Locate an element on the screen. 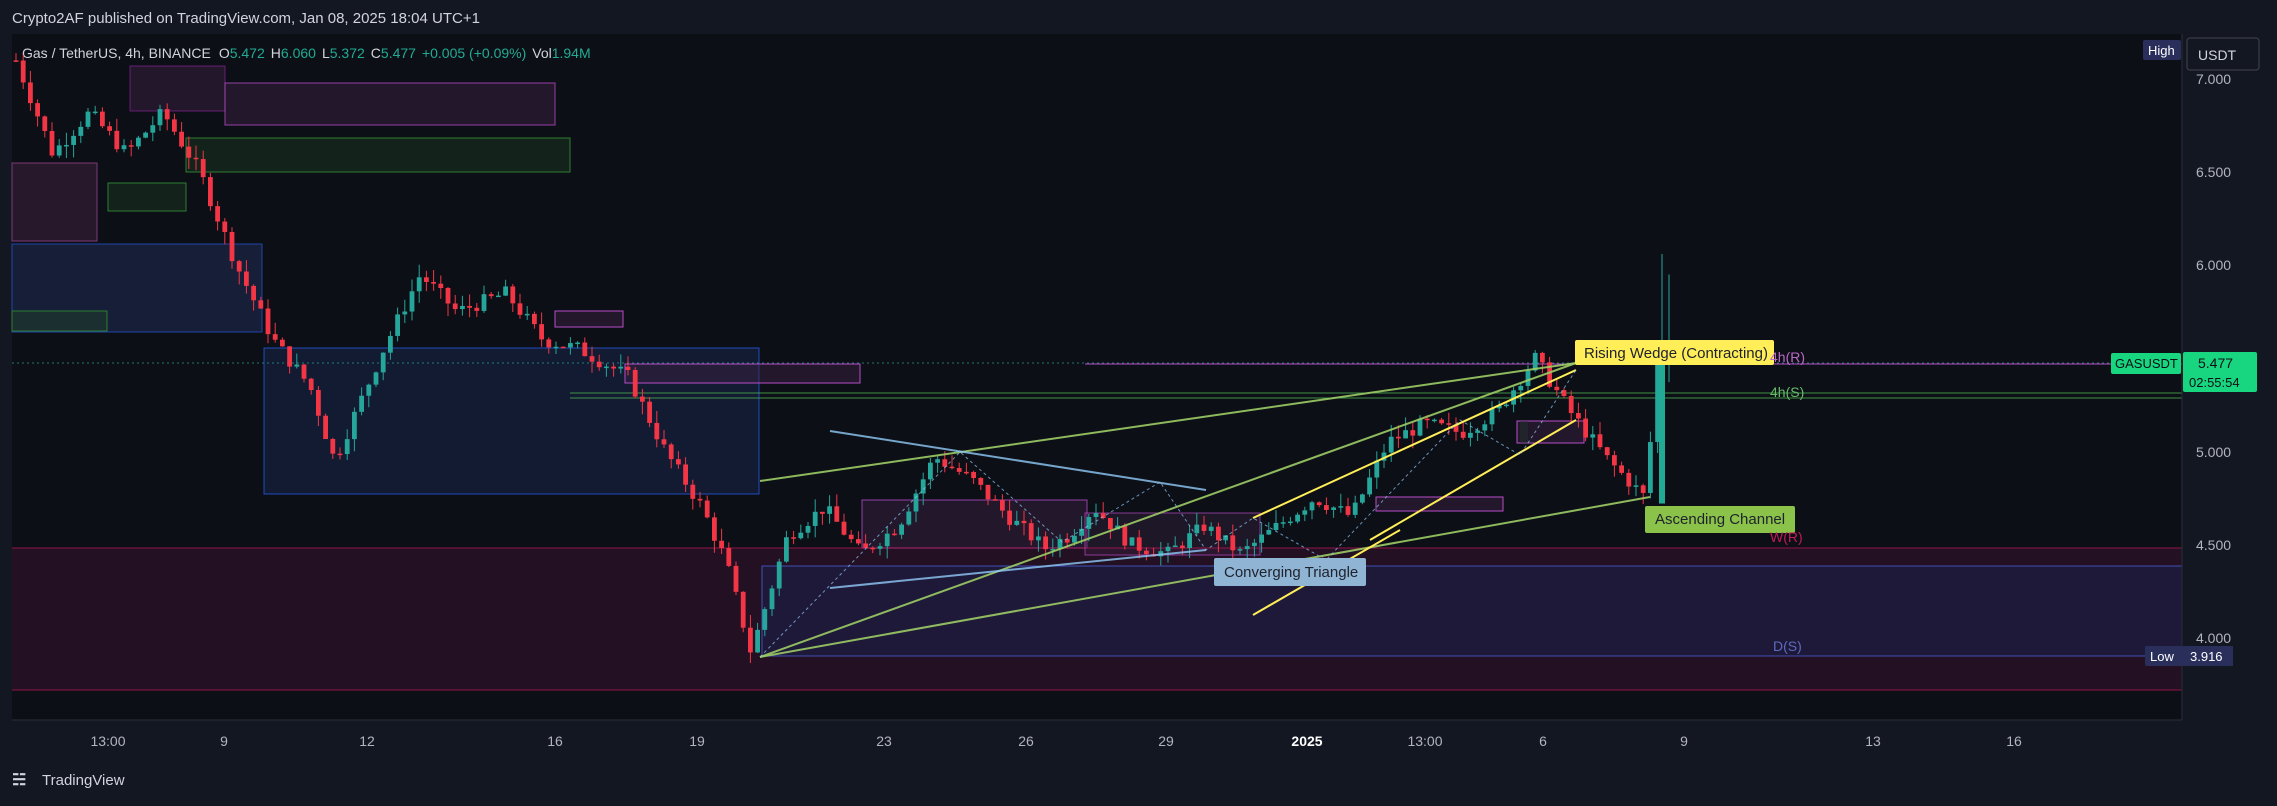 The height and width of the screenshot is (806, 2277). currency-button: USDT is located at coordinates (2223, 54).